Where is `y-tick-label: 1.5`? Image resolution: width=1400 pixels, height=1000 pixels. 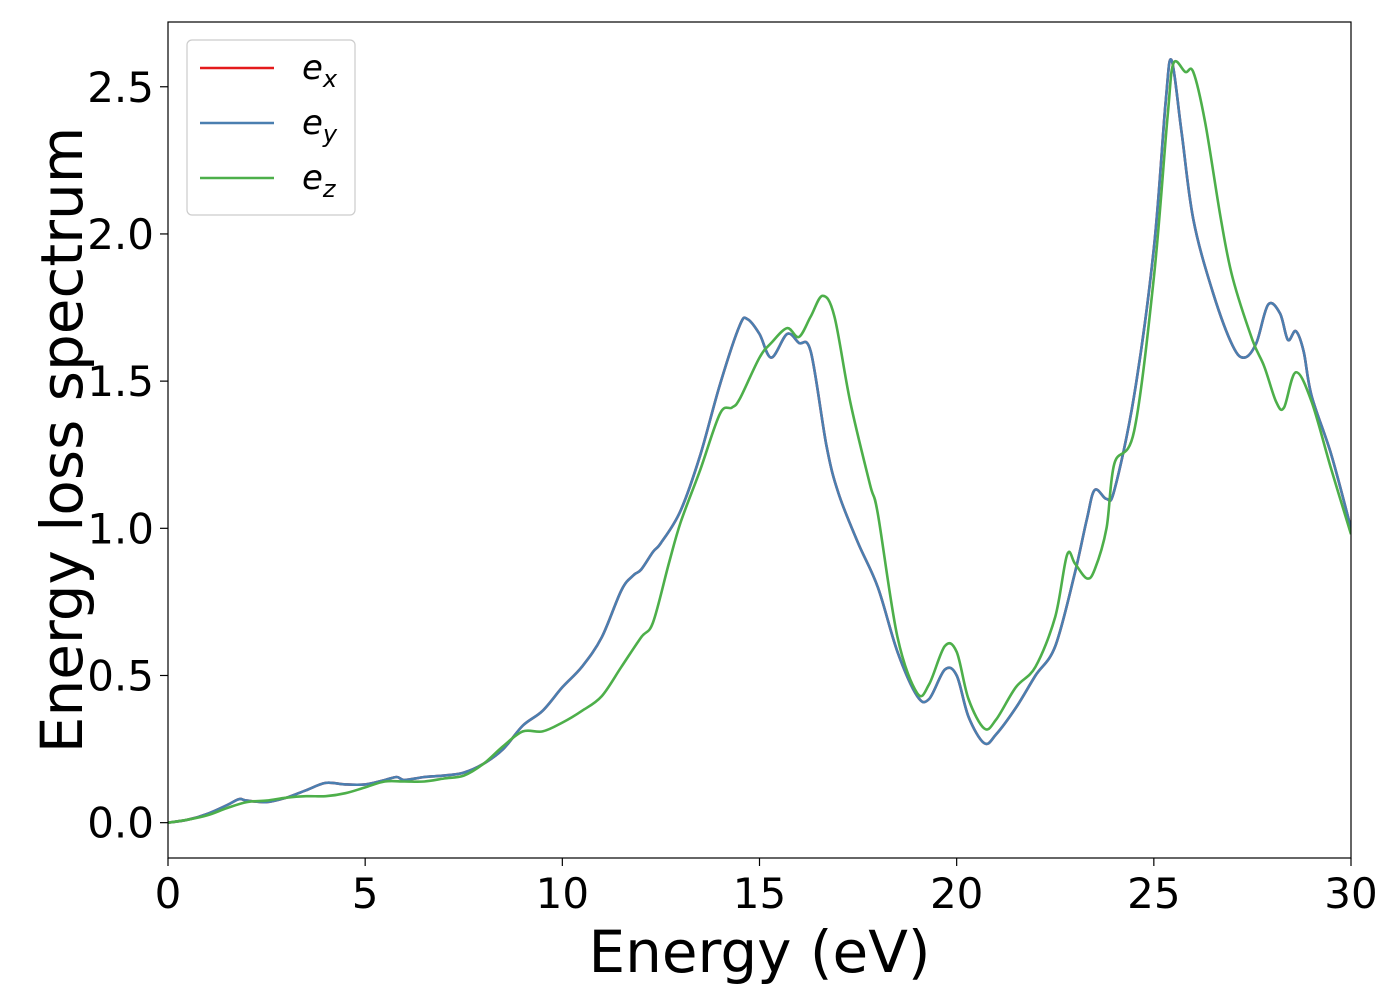
y-tick-label: 1.5 is located at coordinates (120, 381).